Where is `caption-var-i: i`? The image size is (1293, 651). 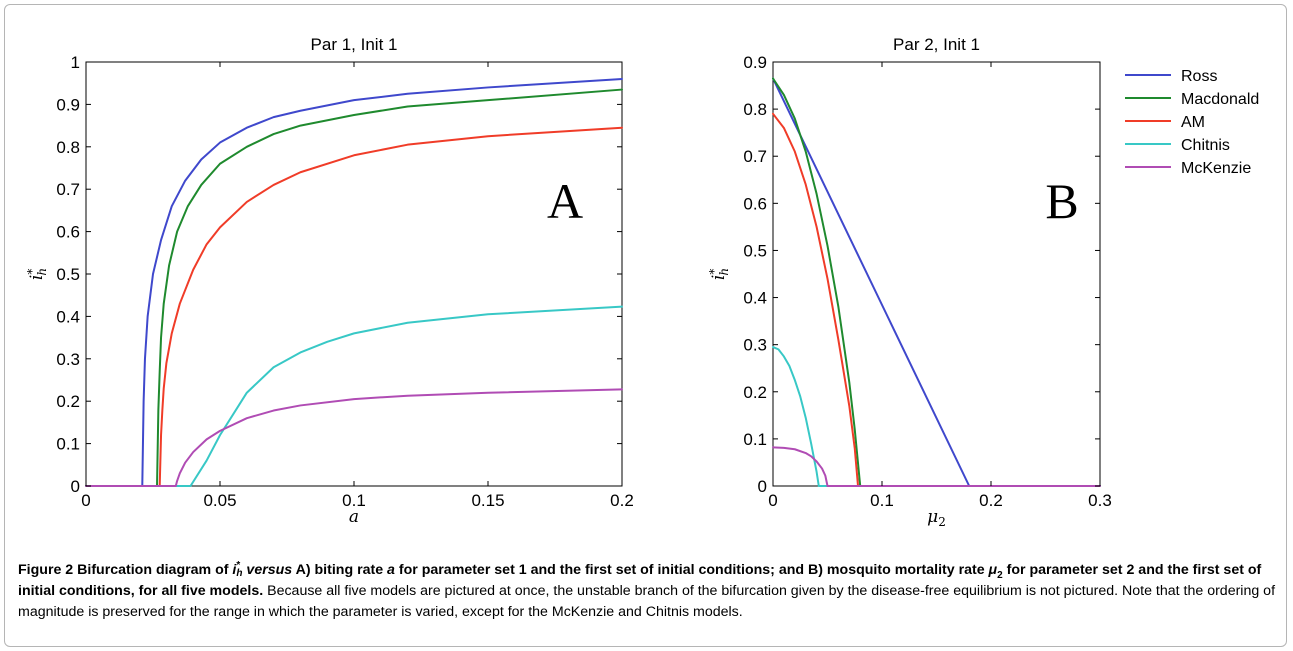 caption-var-i: i is located at coordinates (234, 570).